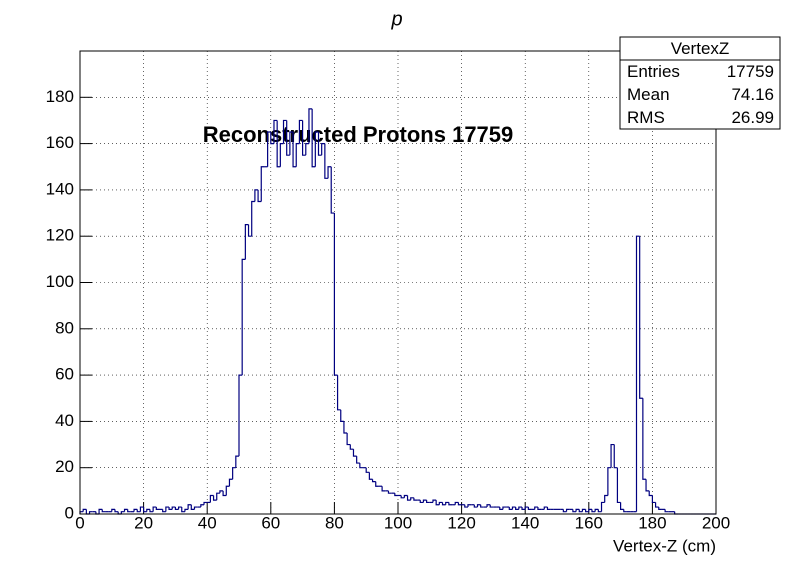  I want to click on y-tick-label: 80, so click(64, 327).